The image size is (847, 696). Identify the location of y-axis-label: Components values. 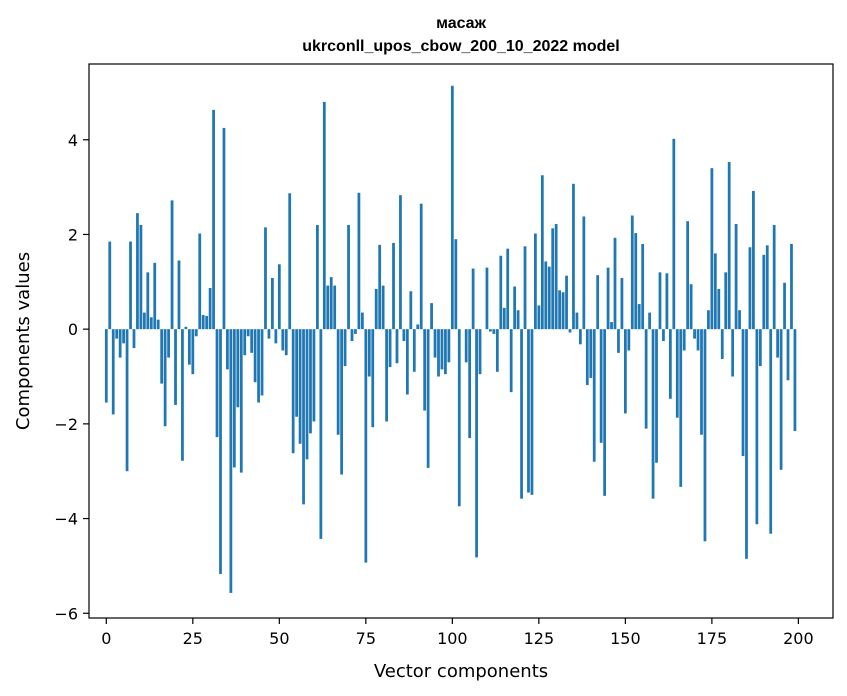
(23, 341).